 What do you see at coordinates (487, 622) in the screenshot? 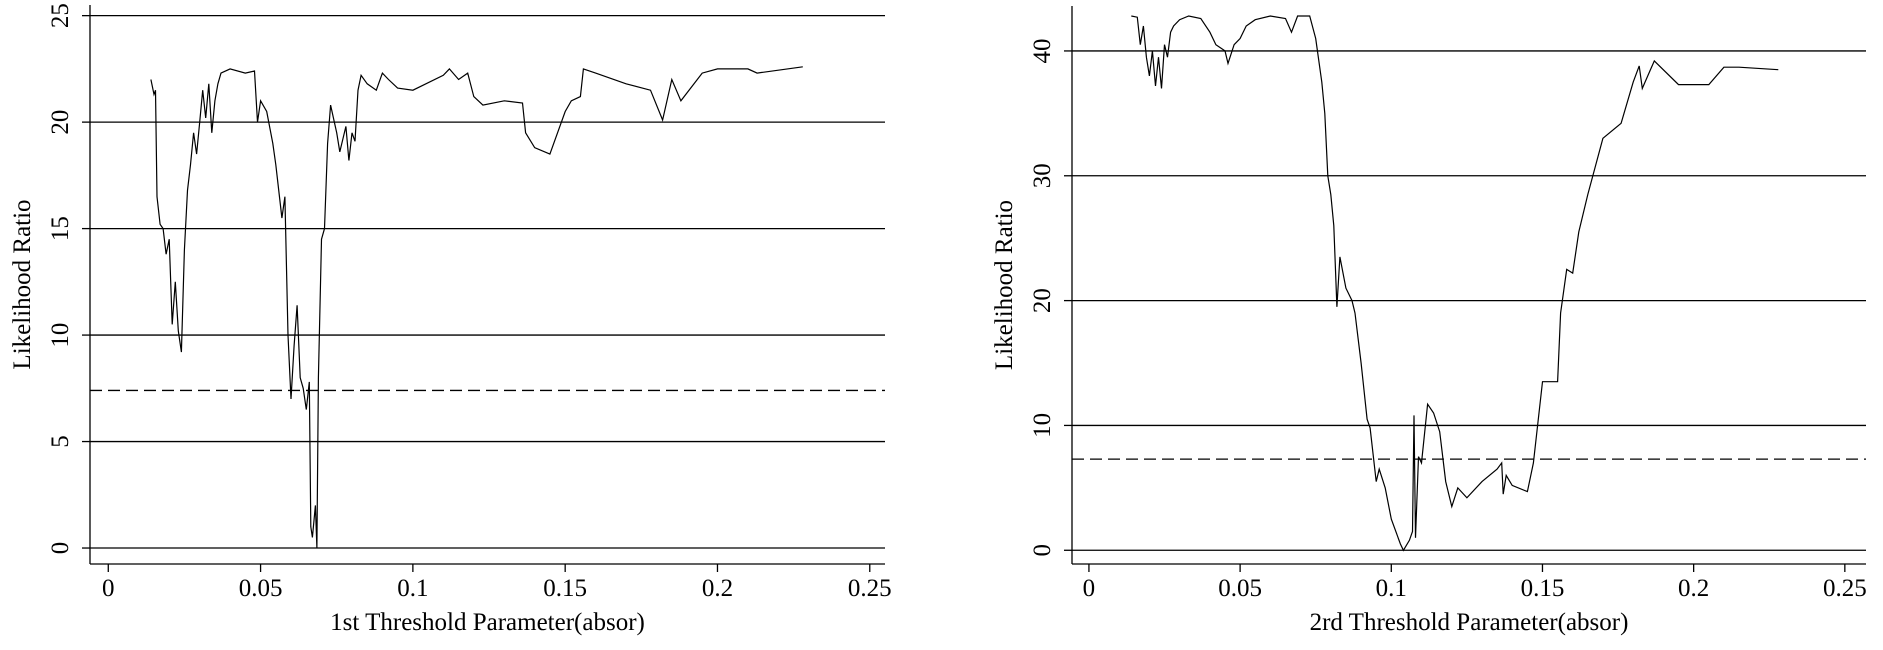
I see `x-axis-label: 1st Threshold Parameter(absor)` at bounding box center [487, 622].